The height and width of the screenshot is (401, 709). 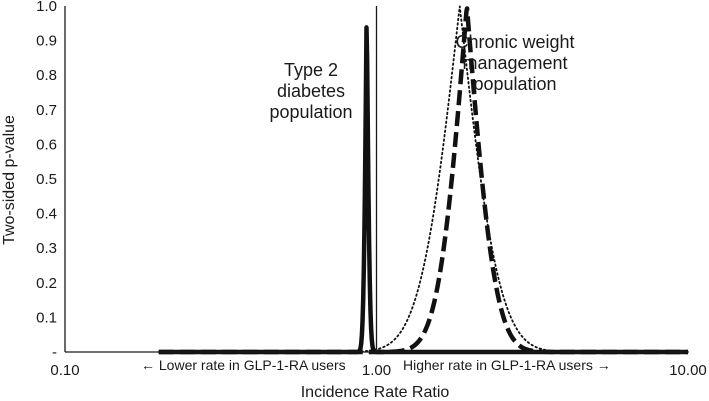 What do you see at coordinates (46, 110) in the screenshot?
I see `y-tick-label: 0.7` at bounding box center [46, 110].